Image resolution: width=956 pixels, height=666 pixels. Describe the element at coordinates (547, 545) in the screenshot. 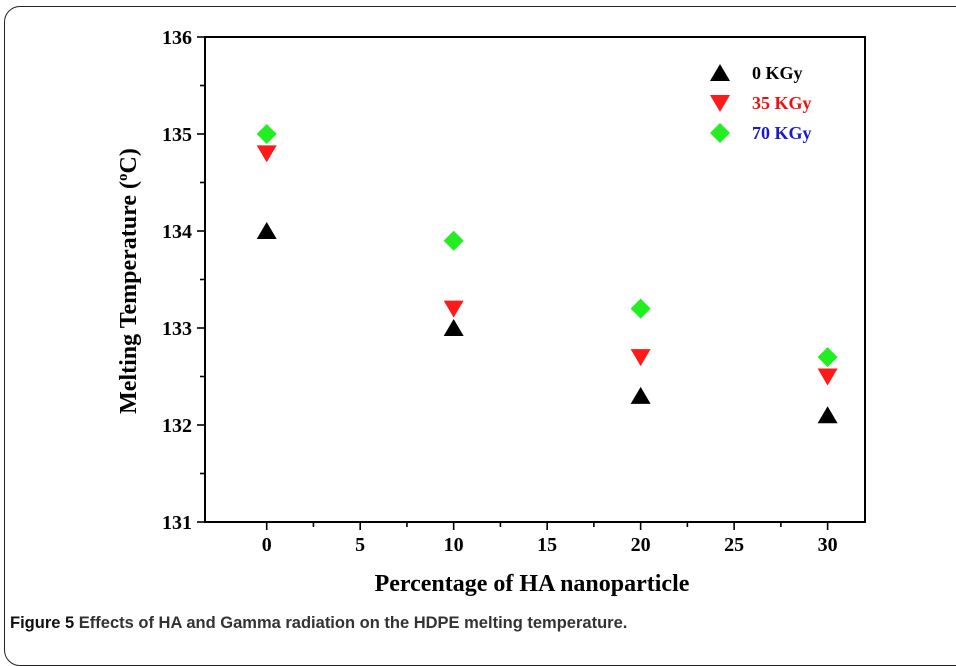

I see `x-tick-label: 15` at that location.